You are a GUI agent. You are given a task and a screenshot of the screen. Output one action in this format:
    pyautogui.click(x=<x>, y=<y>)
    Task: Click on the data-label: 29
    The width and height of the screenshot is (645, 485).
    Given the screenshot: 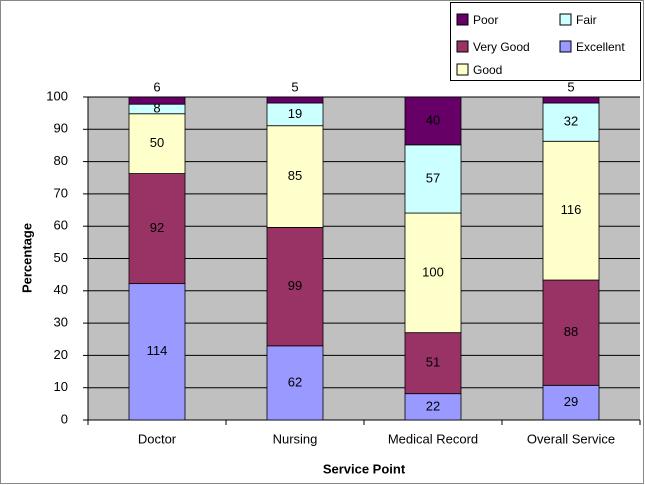 What is the action you would take?
    pyautogui.click(x=571, y=401)
    